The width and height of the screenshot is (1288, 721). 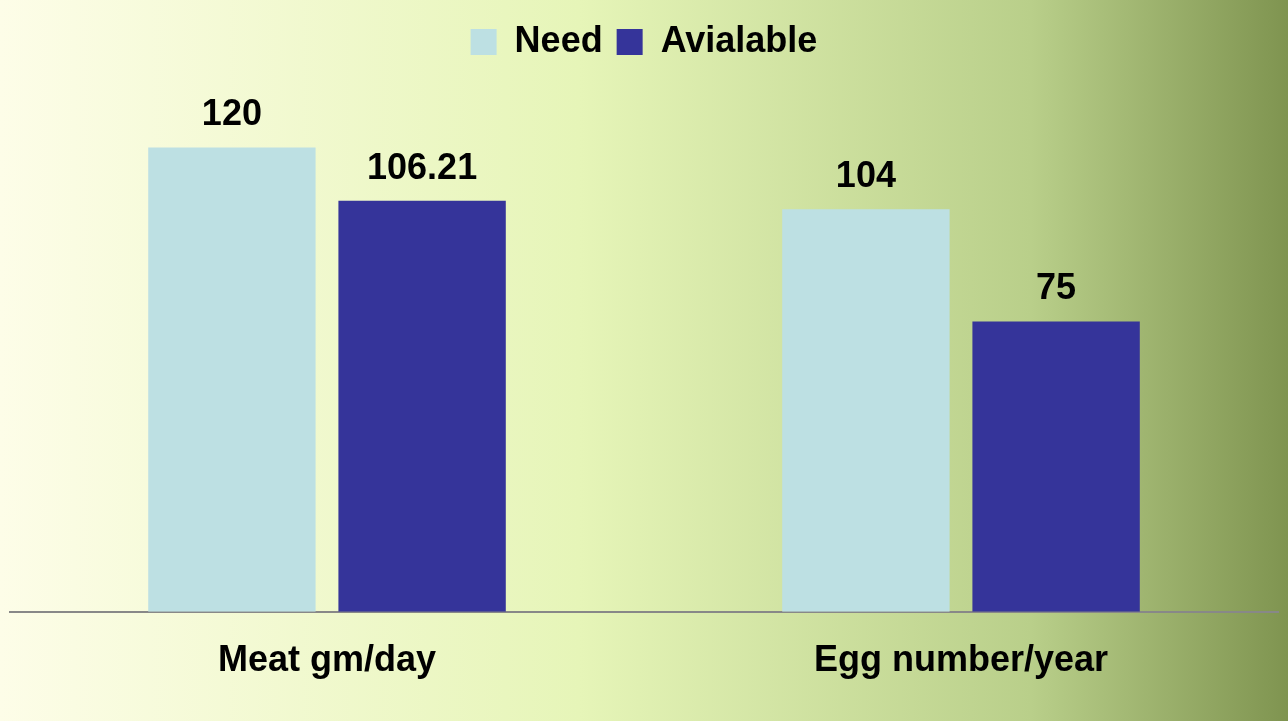 What do you see at coordinates (865, 175) in the screenshot?
I see `data-label: 104` at bounding box center [865, 175].